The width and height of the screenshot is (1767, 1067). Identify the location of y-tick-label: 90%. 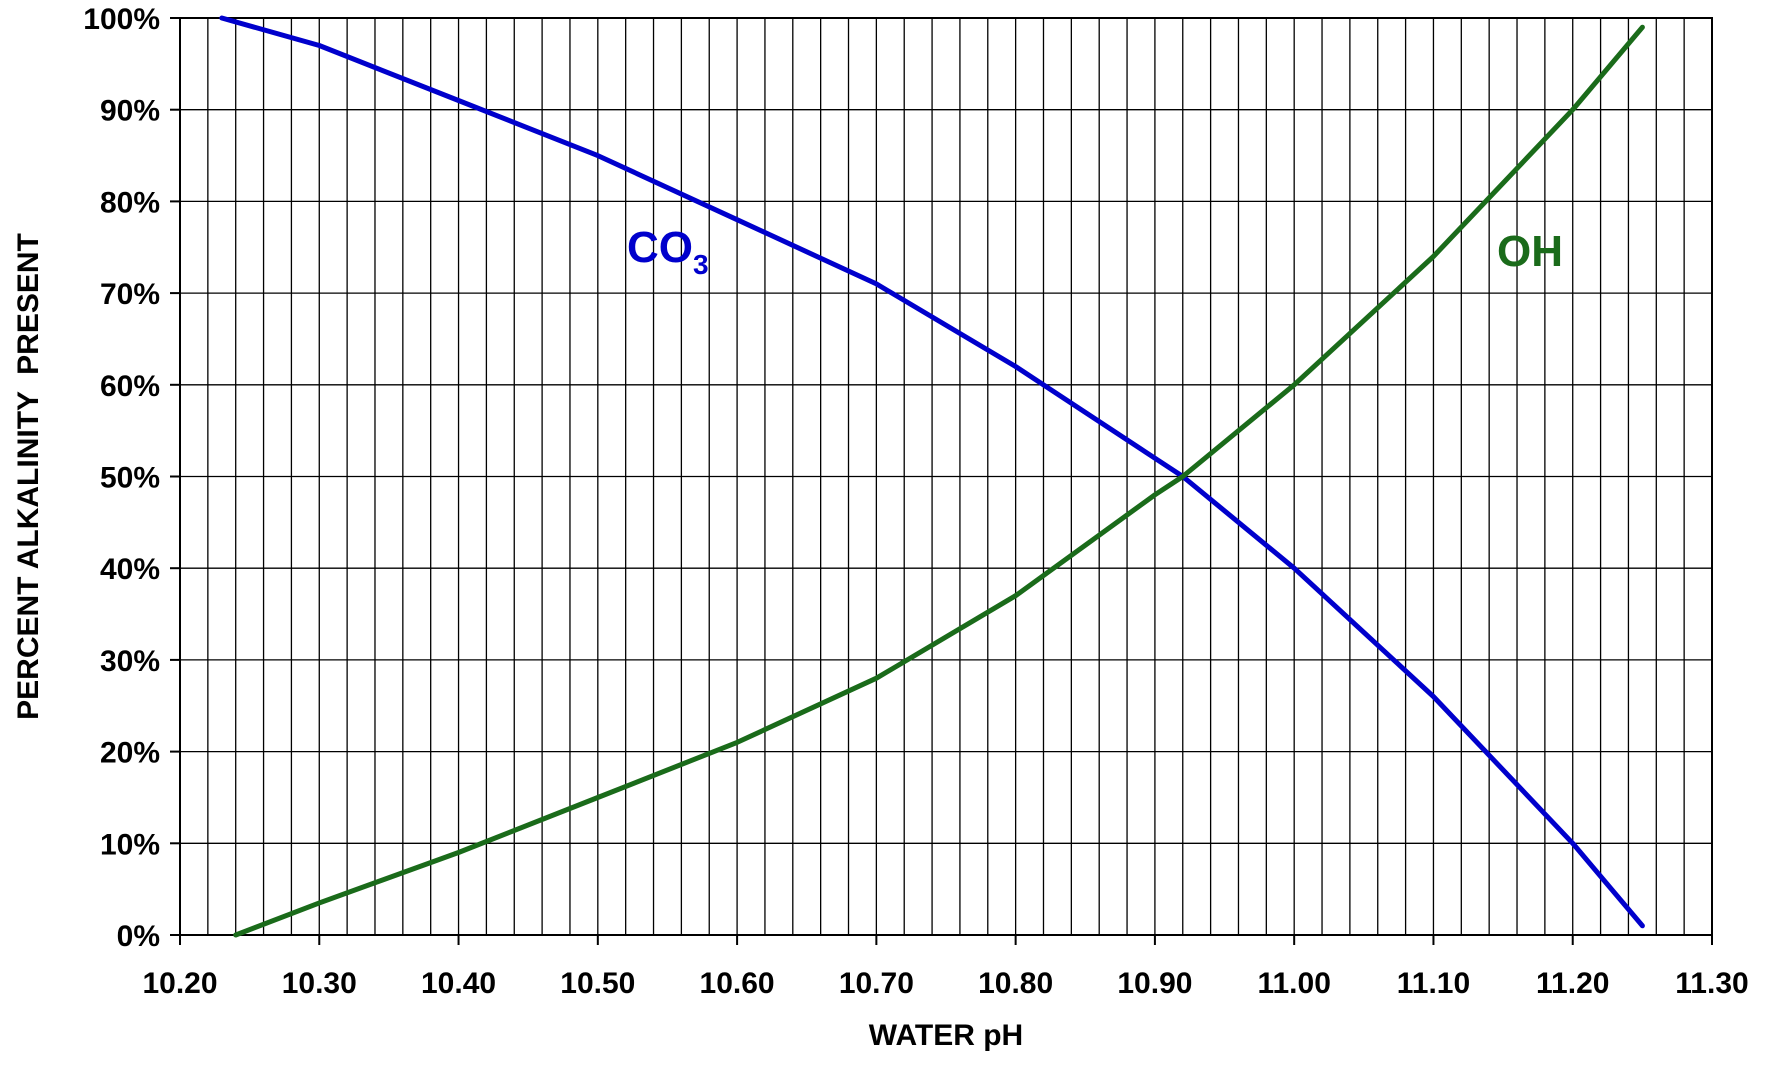
(130, 111).